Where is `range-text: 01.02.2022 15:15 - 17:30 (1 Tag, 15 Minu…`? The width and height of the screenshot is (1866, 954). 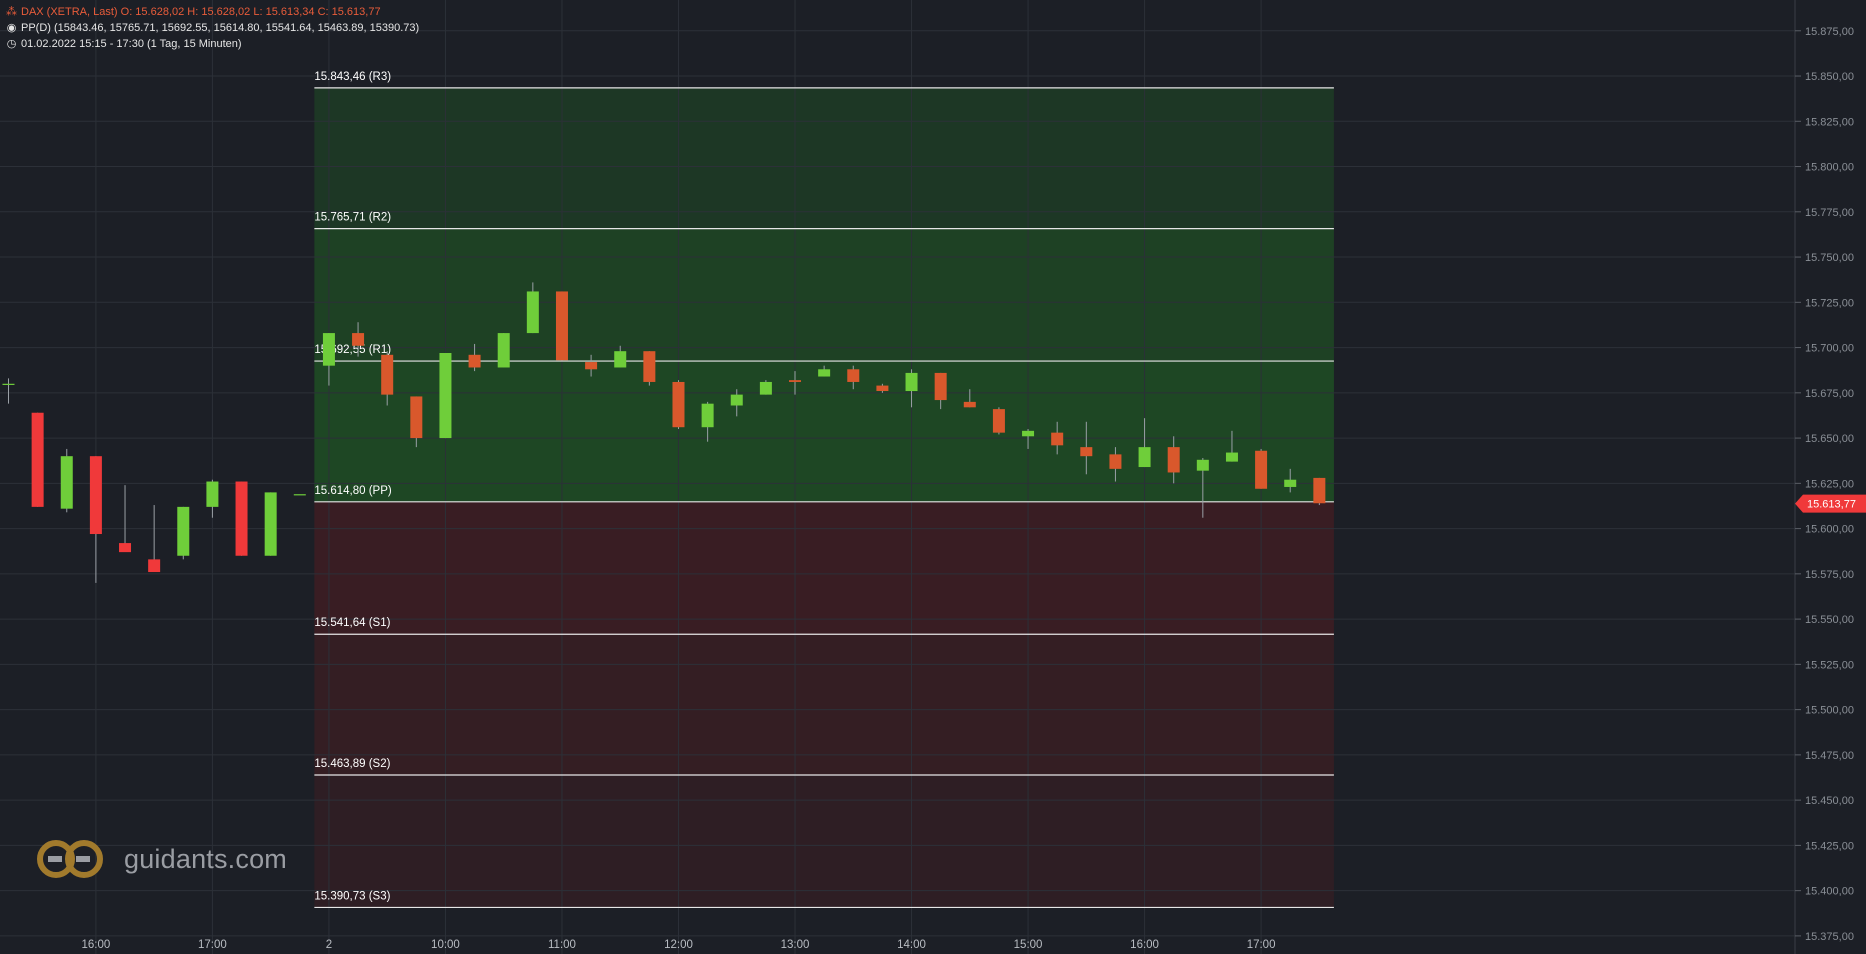 range-text: 01.02.2022 15:15 - 17:30 (1 Tag, 15 Minu… is located at coordinates (131, 44).